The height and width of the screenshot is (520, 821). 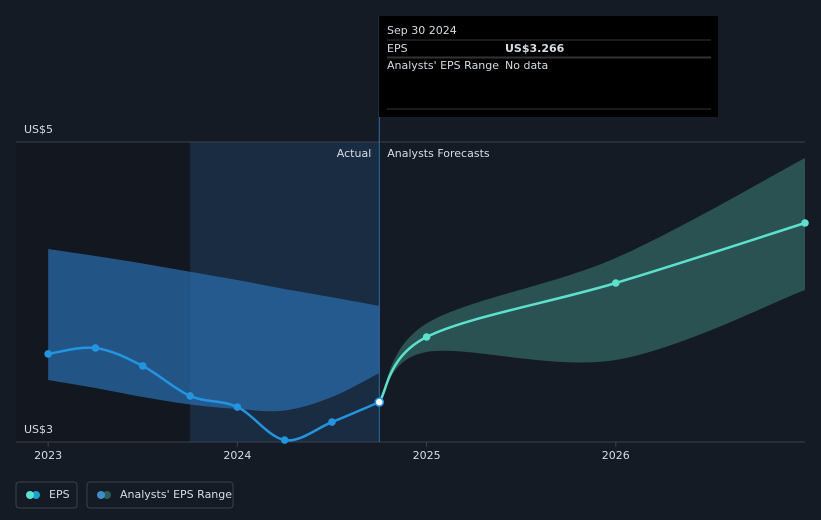 What do you see at coordinates (422, 30) in the screenshot?
I see `tooltip-title: Sep 30 2024` at bounding box center [422, 30].